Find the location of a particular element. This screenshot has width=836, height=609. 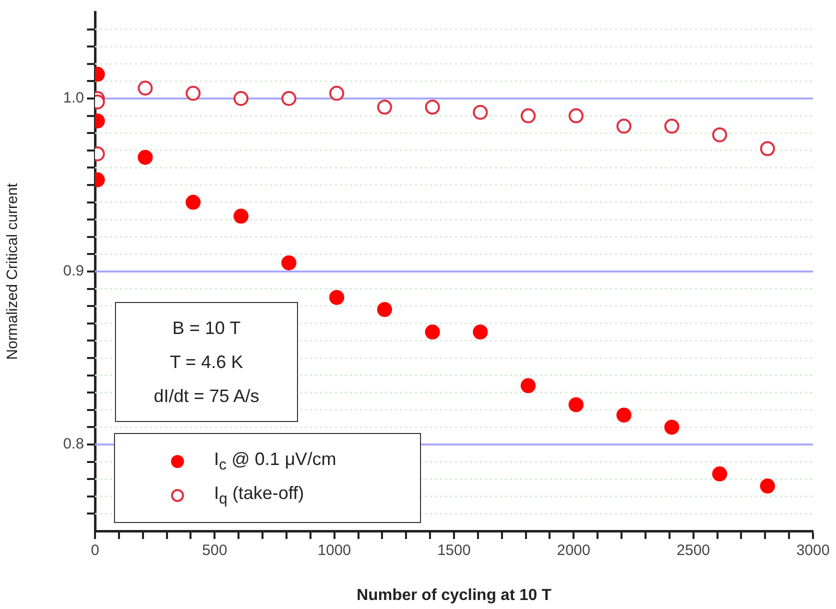

x-tick-label: 500 is located at coordinates (215, 551).